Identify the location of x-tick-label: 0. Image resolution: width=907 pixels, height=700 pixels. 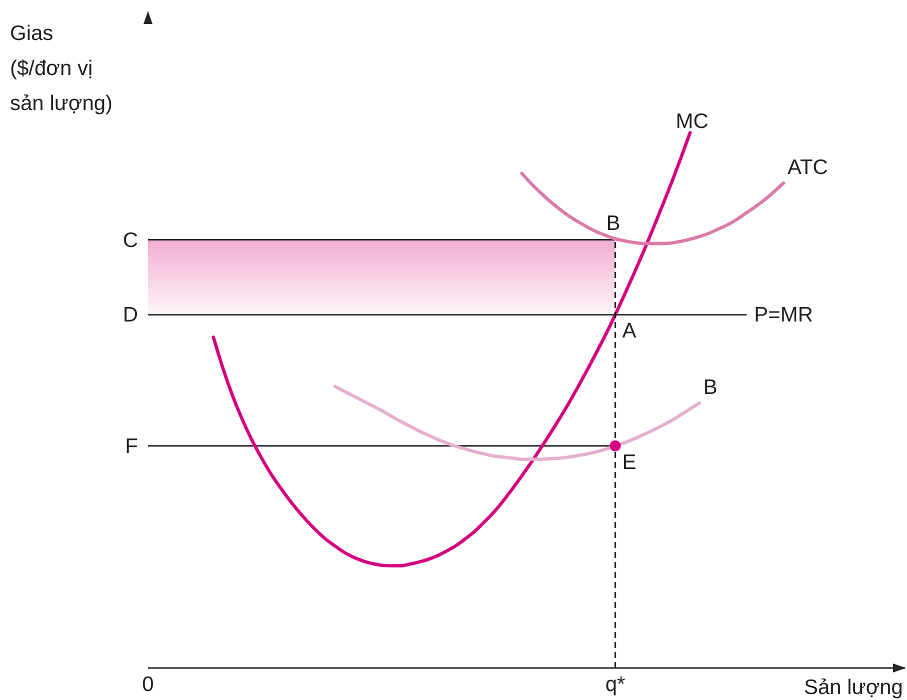
(148, 684).